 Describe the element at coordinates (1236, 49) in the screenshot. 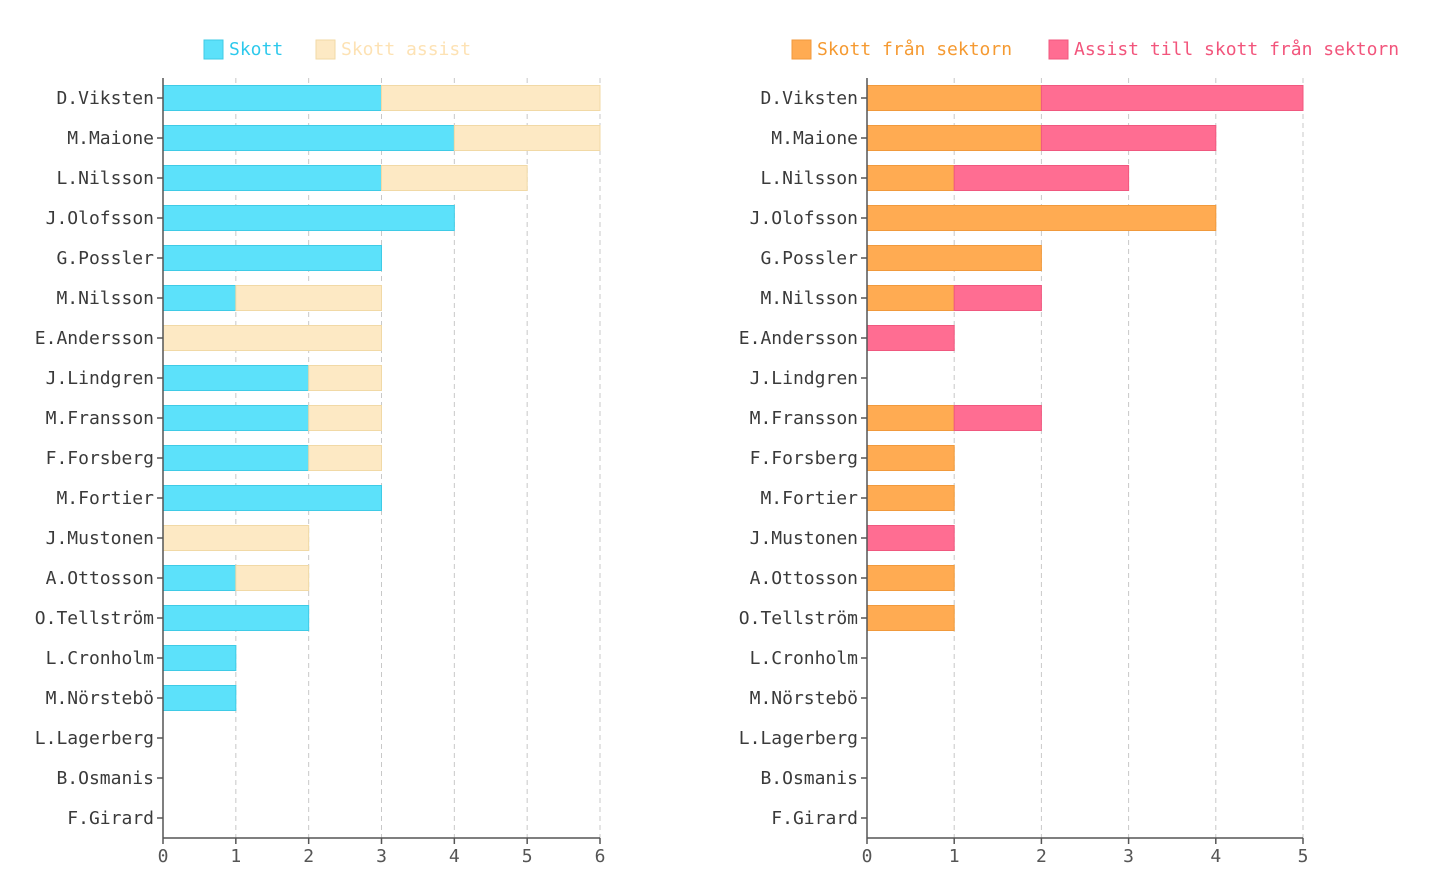

I see `legend-label: Assist till skott från sektorn` at that location.